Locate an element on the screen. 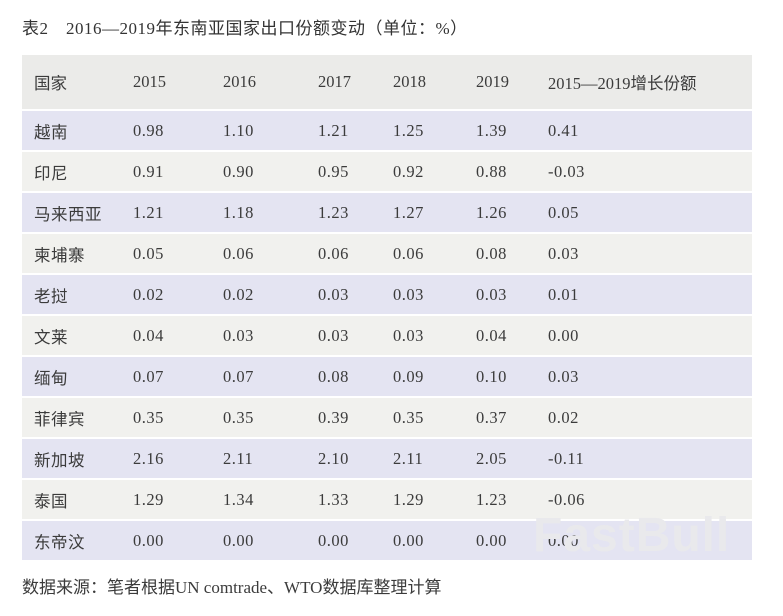 This screenshot has width=783, height=616. column-header: 国家 is located at coordinates (77, 82).